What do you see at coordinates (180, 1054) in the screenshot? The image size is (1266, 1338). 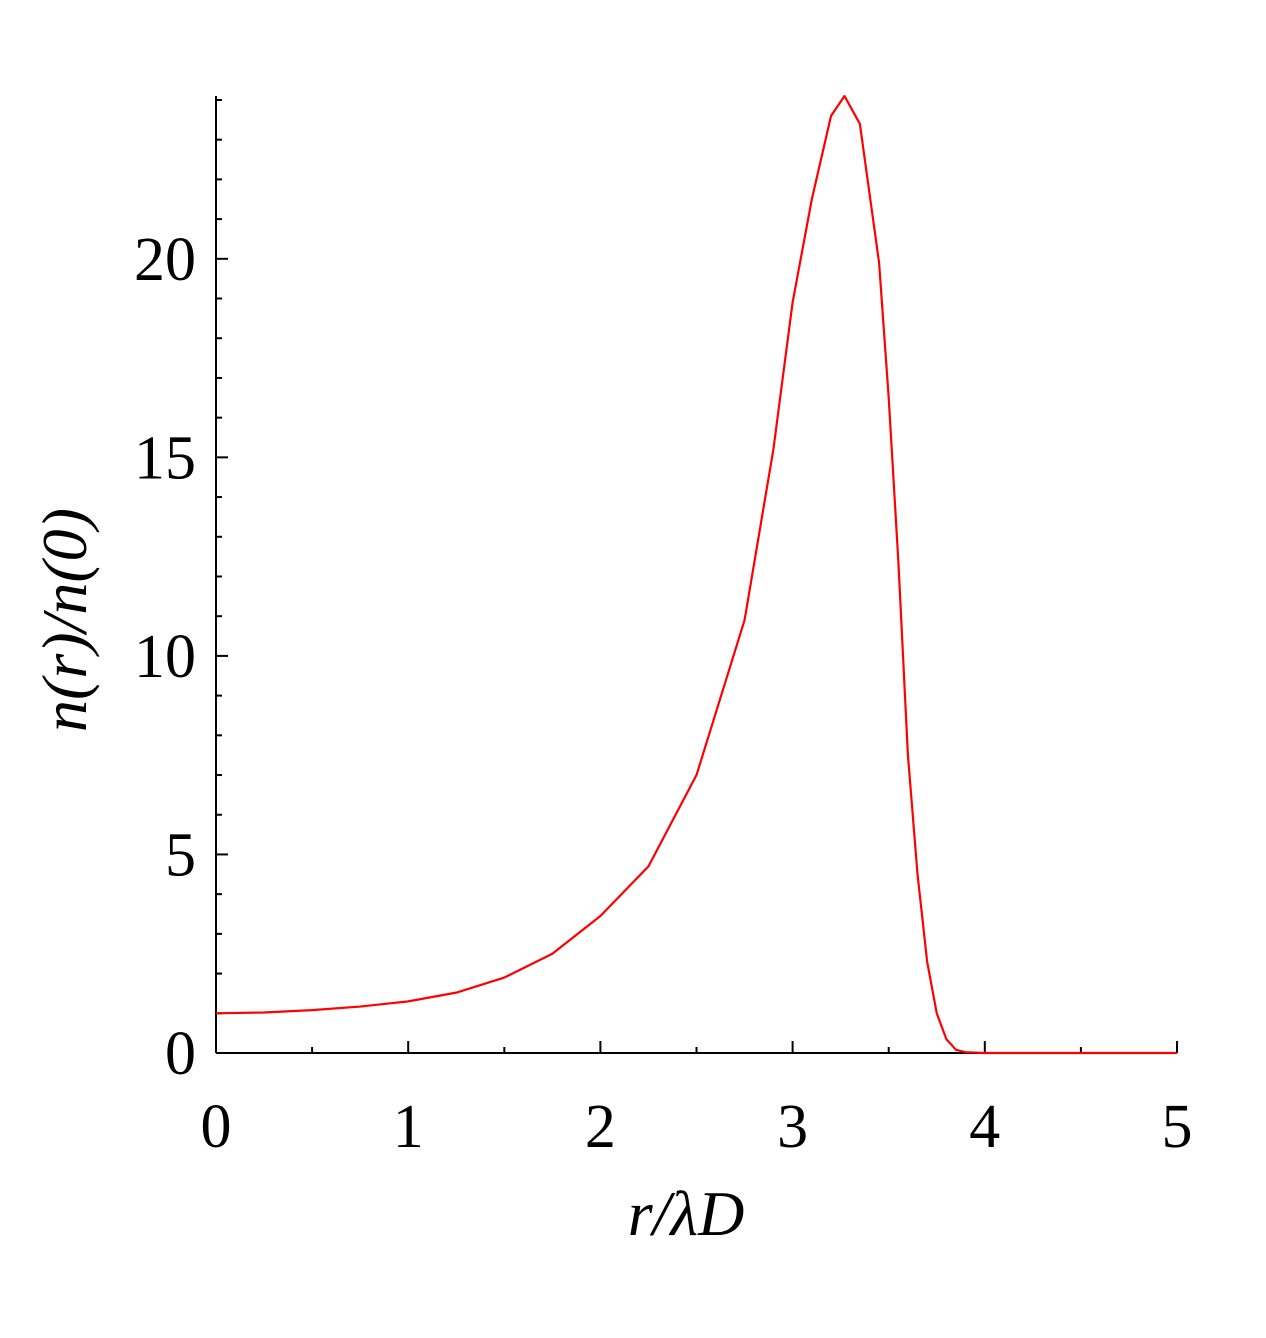 I see `y-tick-label: 0` at bounding box center [180, 1054].